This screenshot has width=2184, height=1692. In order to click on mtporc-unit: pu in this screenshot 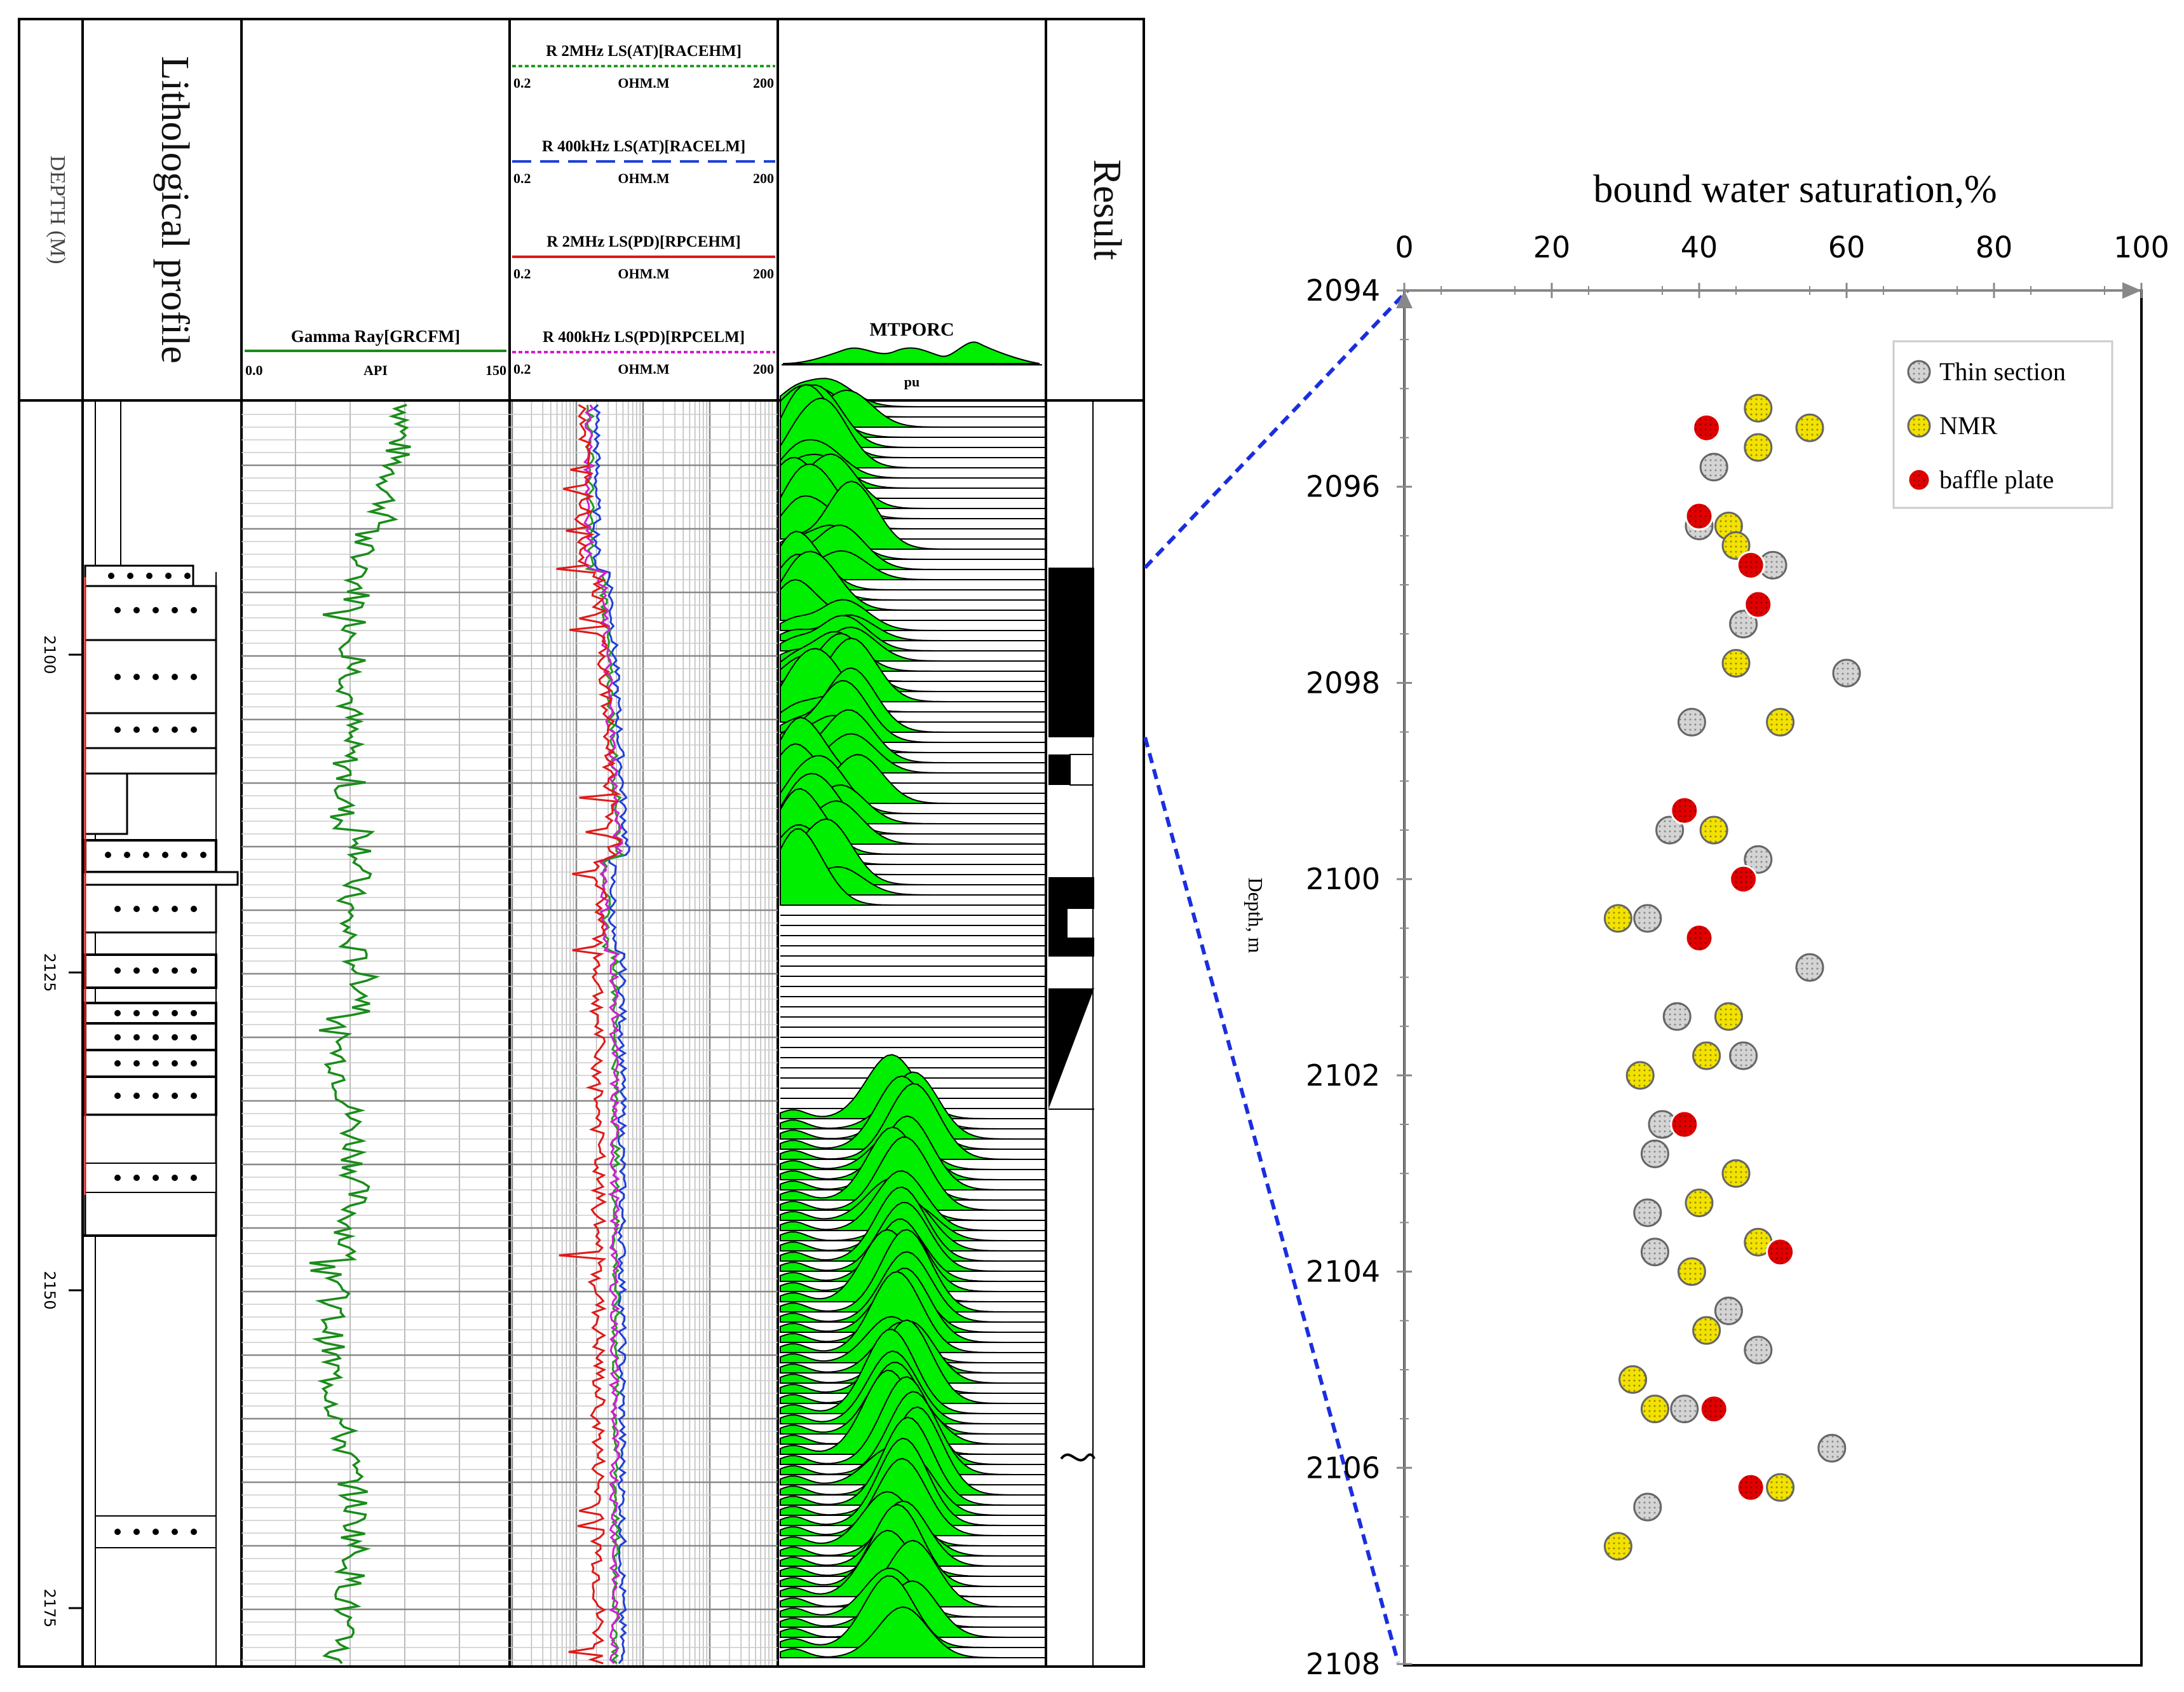, I will do `click(911, 382)`.